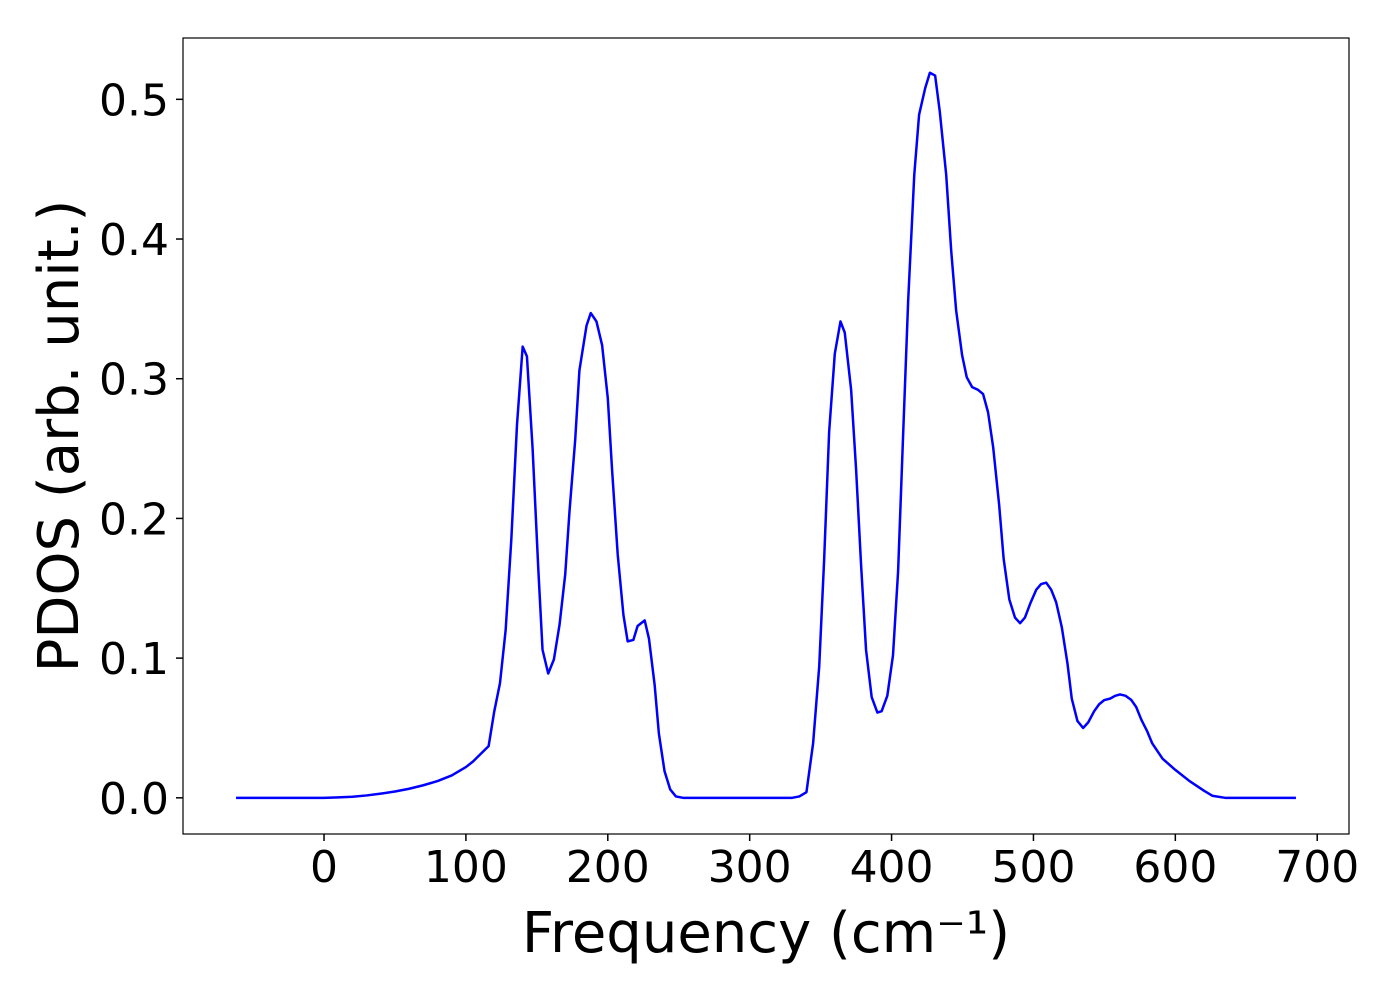 Image resolution: width=1400 pixels, height=1000 pixels. Describe the element at coordinates (134, 380) in the screenshot. I see `y-tick-label: 0.3` at that location.